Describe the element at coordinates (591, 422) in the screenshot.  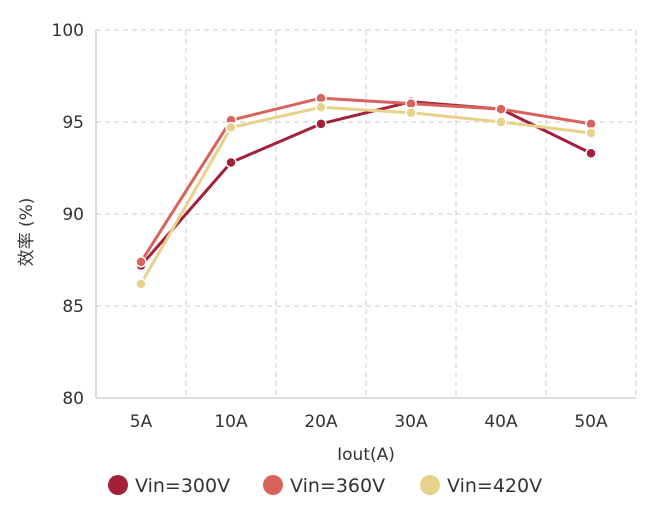
I see `x-tick-label: 50A` at that location.